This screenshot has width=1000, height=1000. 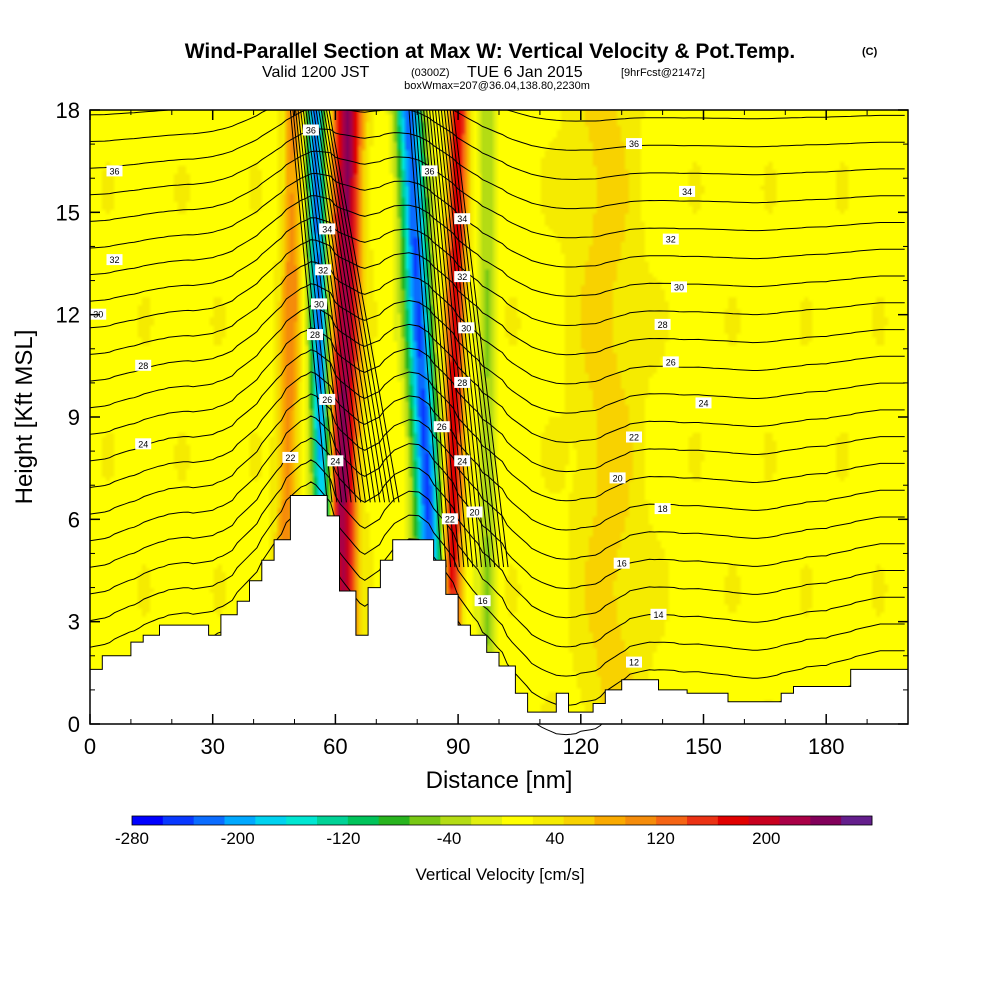 I want to click on subtitle-utc: (0300Z), so click(x=430, y=73).